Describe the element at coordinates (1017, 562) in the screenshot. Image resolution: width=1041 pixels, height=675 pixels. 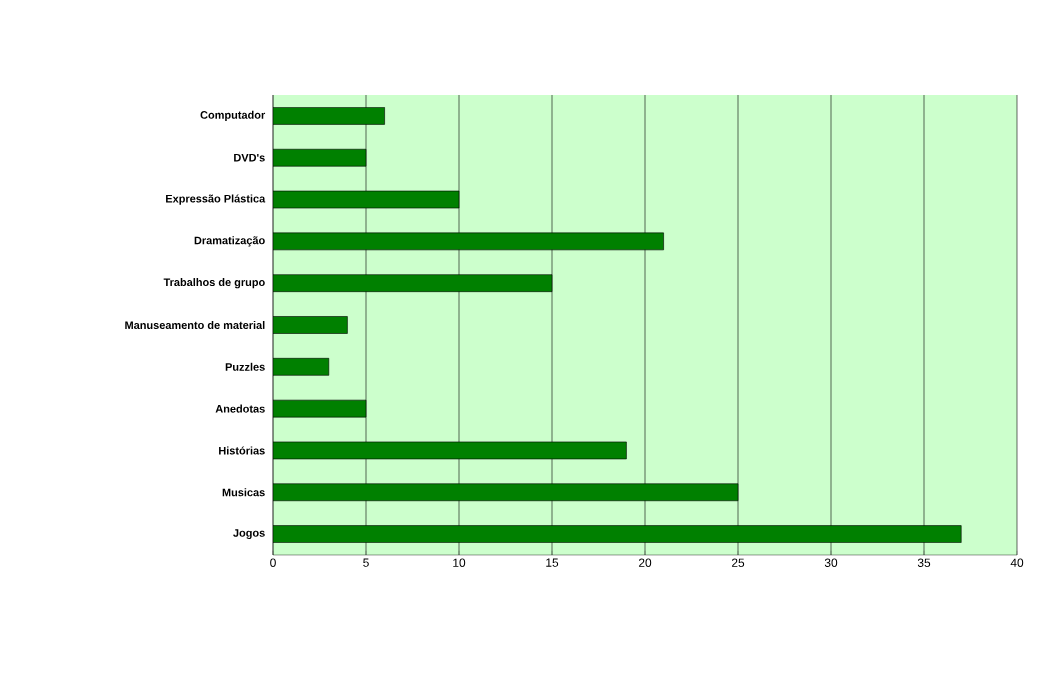
I see `x-tick-label: 40` at that location.